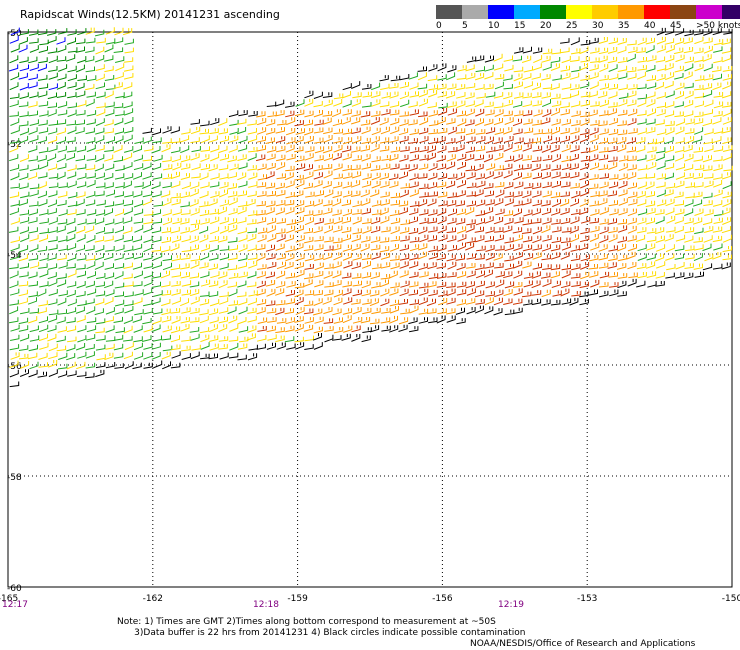 The image size is (740, 650). I want to click on color-scale-label-4: 20, so click(546, 26).